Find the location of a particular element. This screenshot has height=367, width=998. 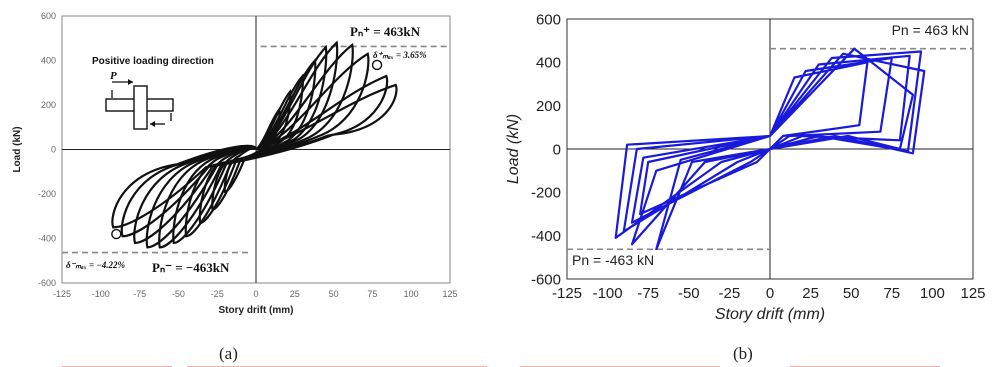

inset-load-label: P is located at coordinates (113, 76).